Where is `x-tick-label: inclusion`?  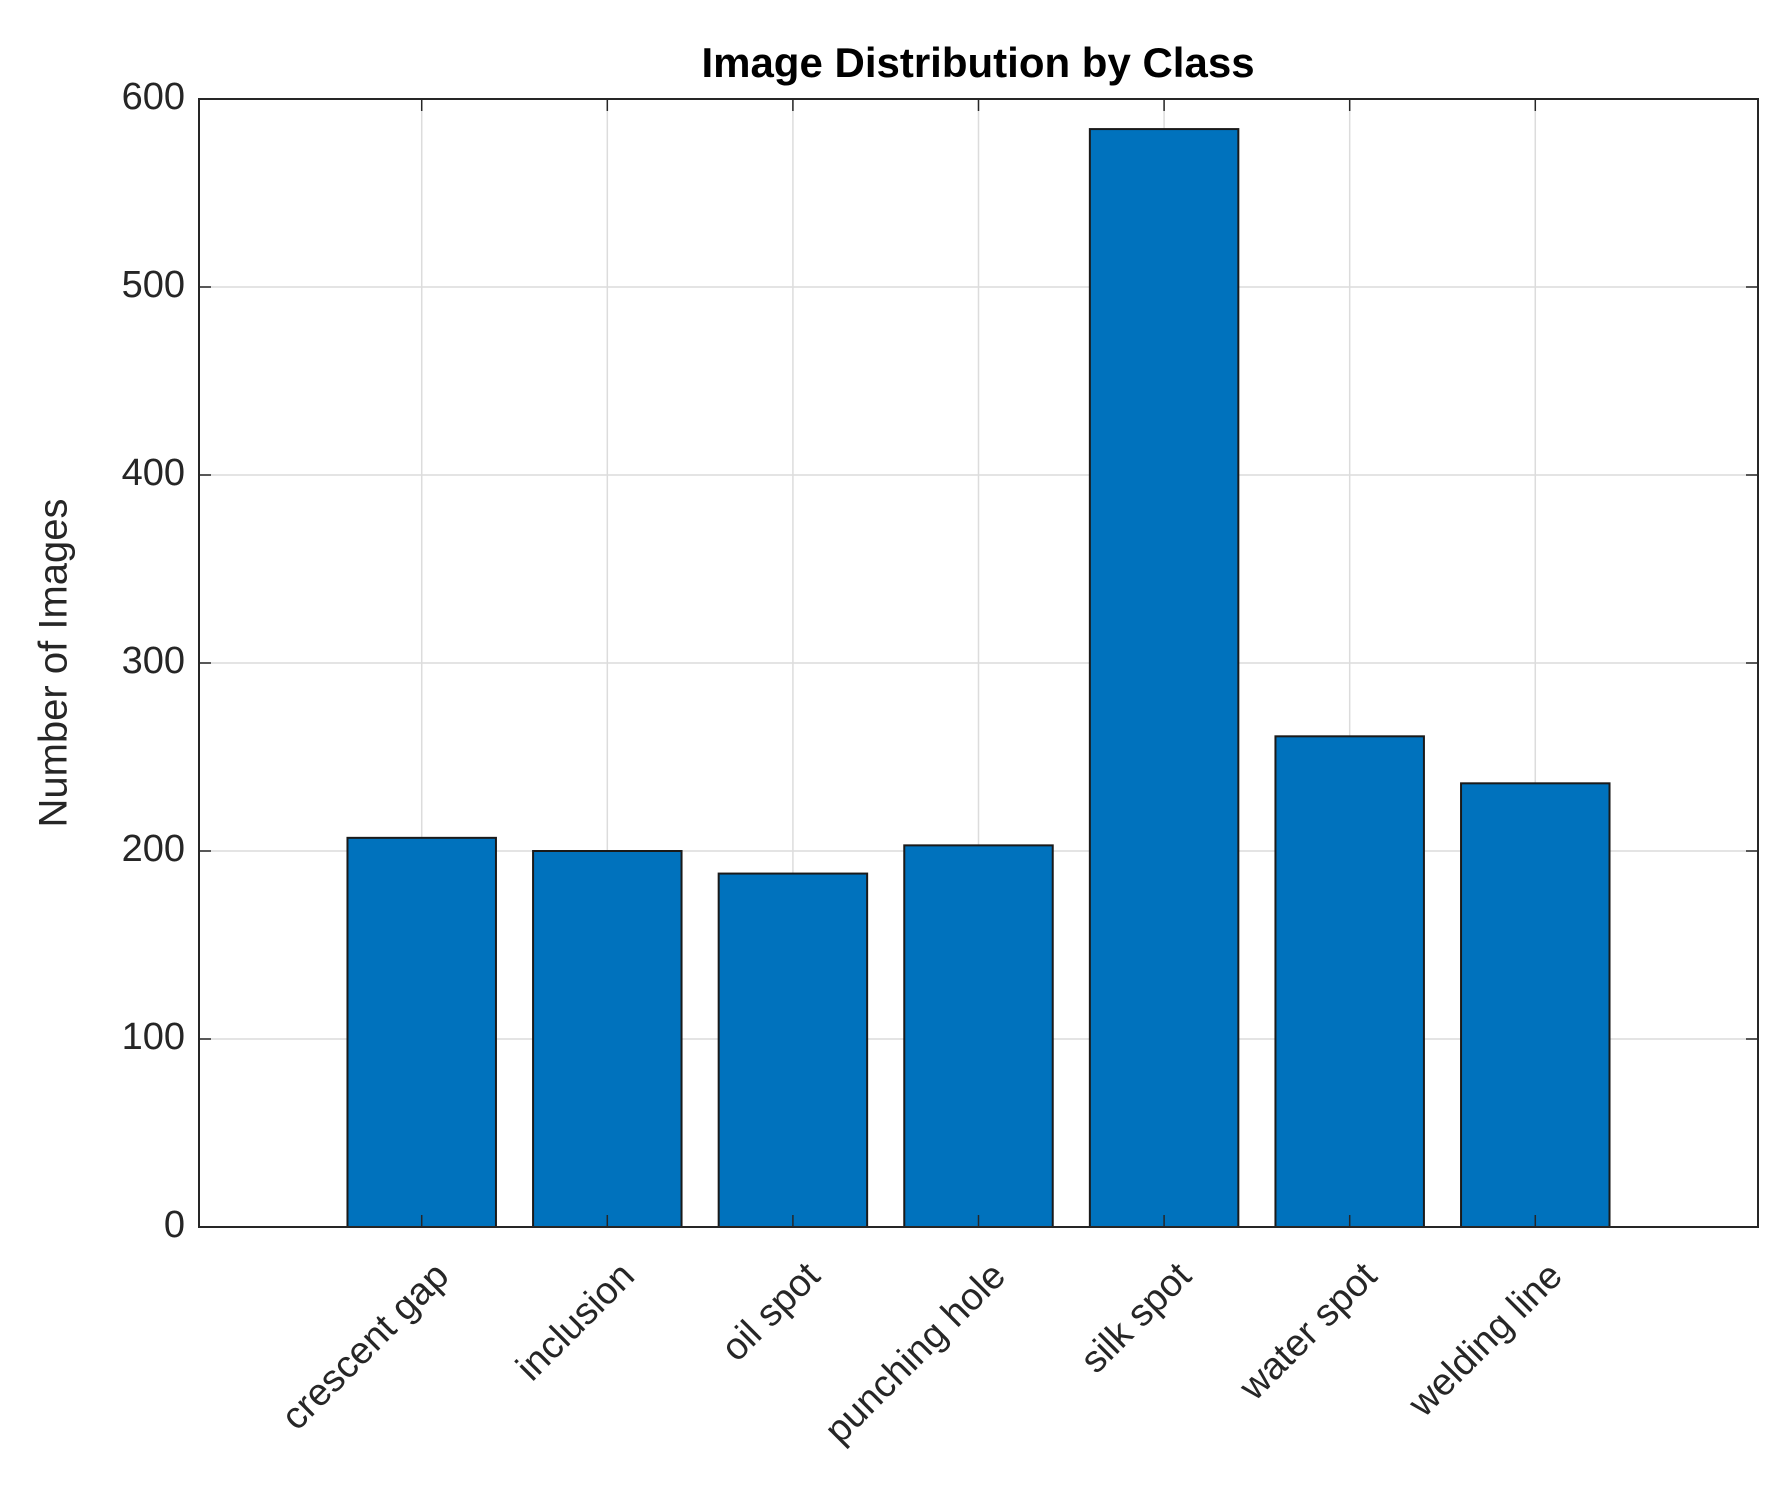
x-tick-label: inclusion is located at coordinates (576, 1322).